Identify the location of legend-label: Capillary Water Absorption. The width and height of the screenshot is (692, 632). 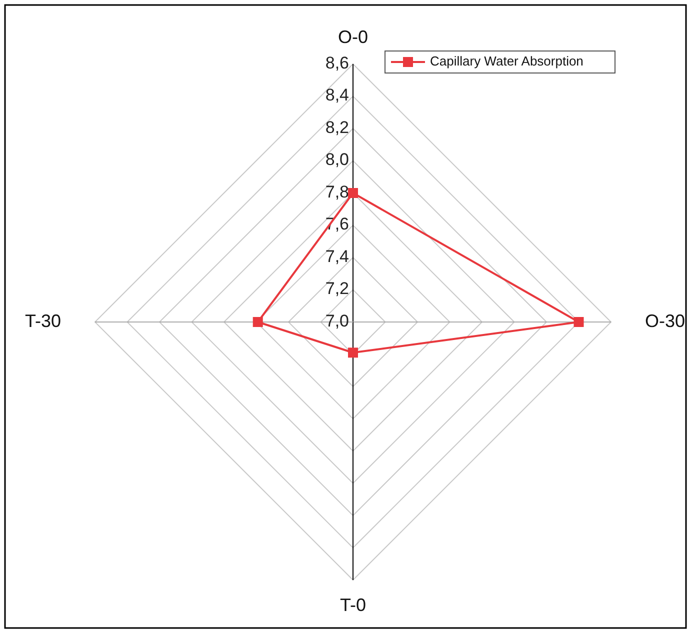
(507, 60).